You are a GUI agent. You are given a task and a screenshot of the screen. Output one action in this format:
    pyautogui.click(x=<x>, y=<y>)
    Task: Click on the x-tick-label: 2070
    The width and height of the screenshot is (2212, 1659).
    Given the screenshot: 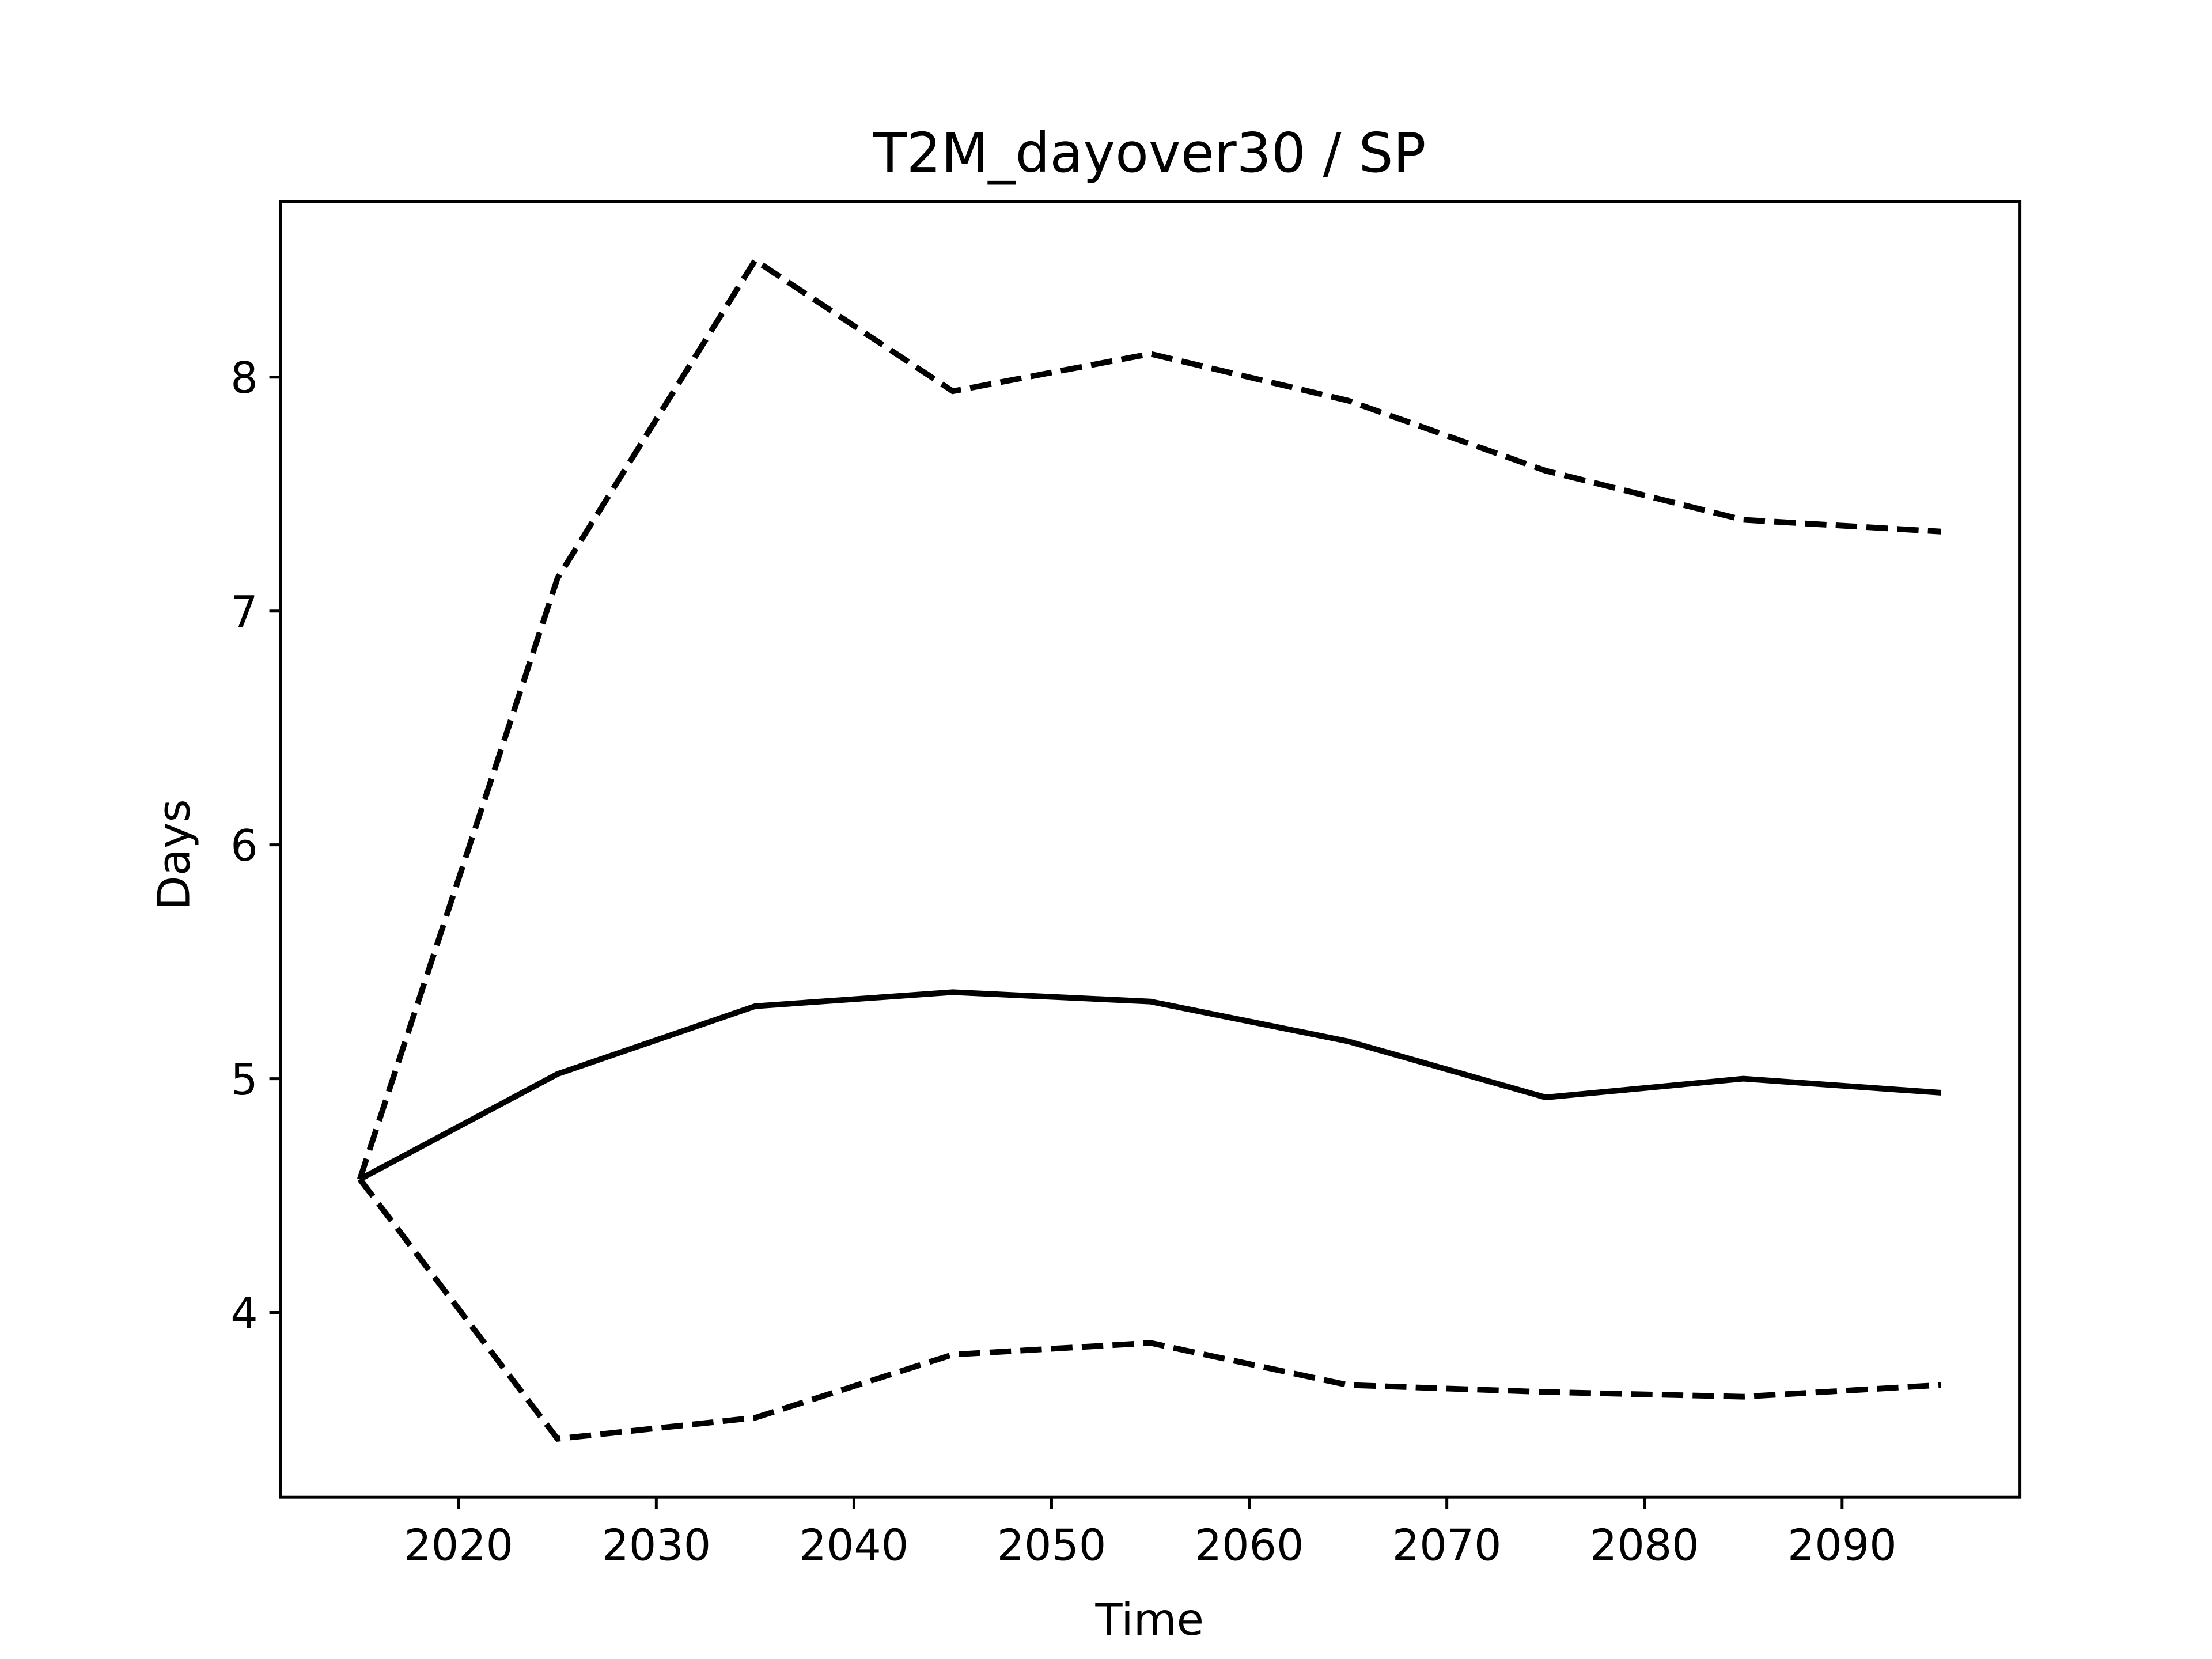 What is the action you would take?
    pyautogui.click(x=1447, y=1546)
    